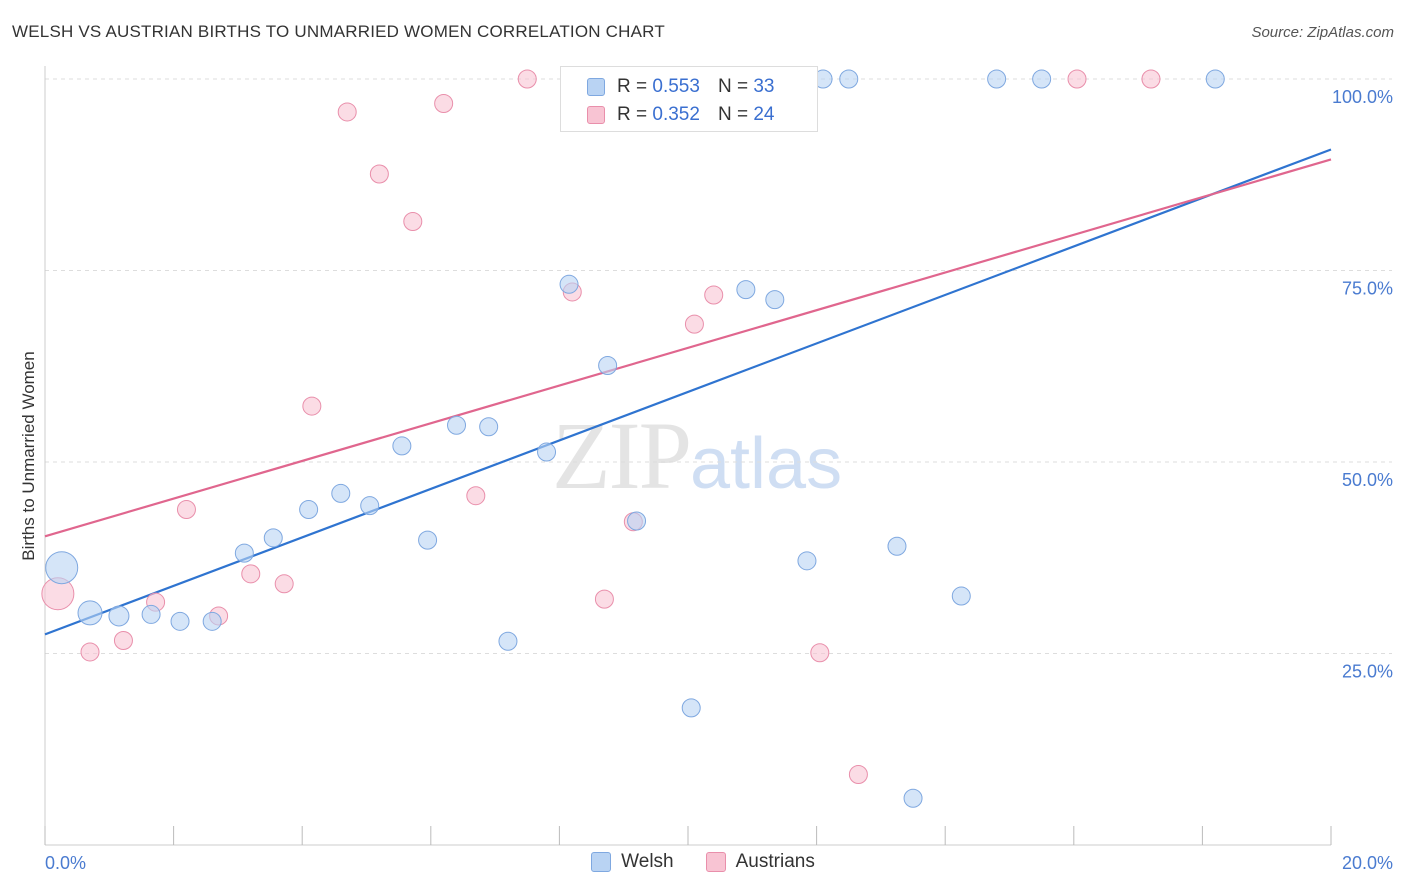  Describe the element at coordinates (622, 455) in the screenshot. I see `watermark-zip: ZIP` at that location.